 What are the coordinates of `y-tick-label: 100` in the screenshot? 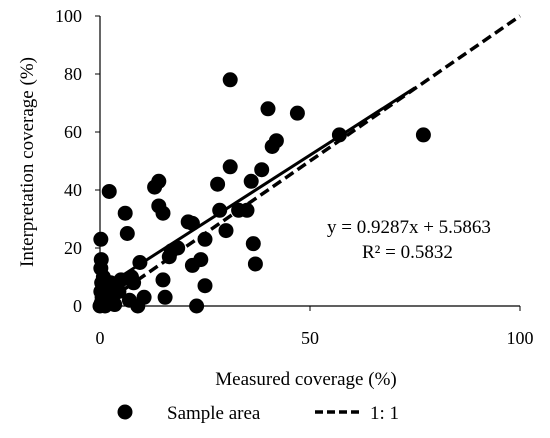 It's located at (68, 16).